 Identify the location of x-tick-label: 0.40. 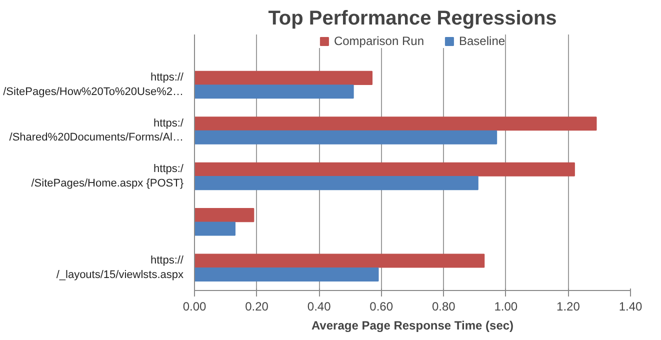
(319, 307).